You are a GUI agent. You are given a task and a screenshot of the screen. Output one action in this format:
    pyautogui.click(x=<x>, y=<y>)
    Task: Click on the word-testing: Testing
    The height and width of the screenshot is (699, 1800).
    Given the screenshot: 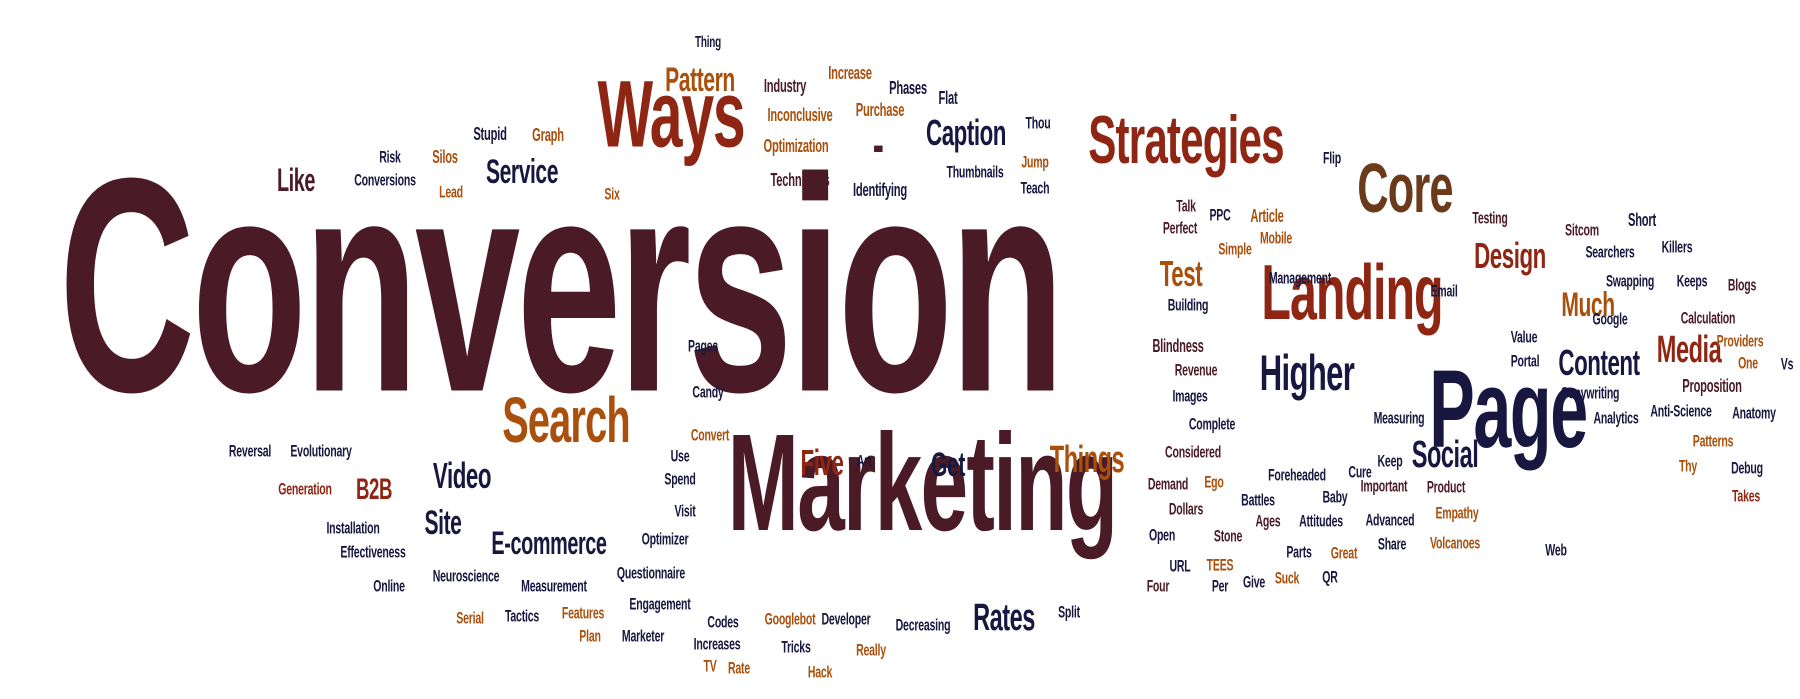 What is the action you would take?
    pyautogui.click(x=1490, y=218)
    